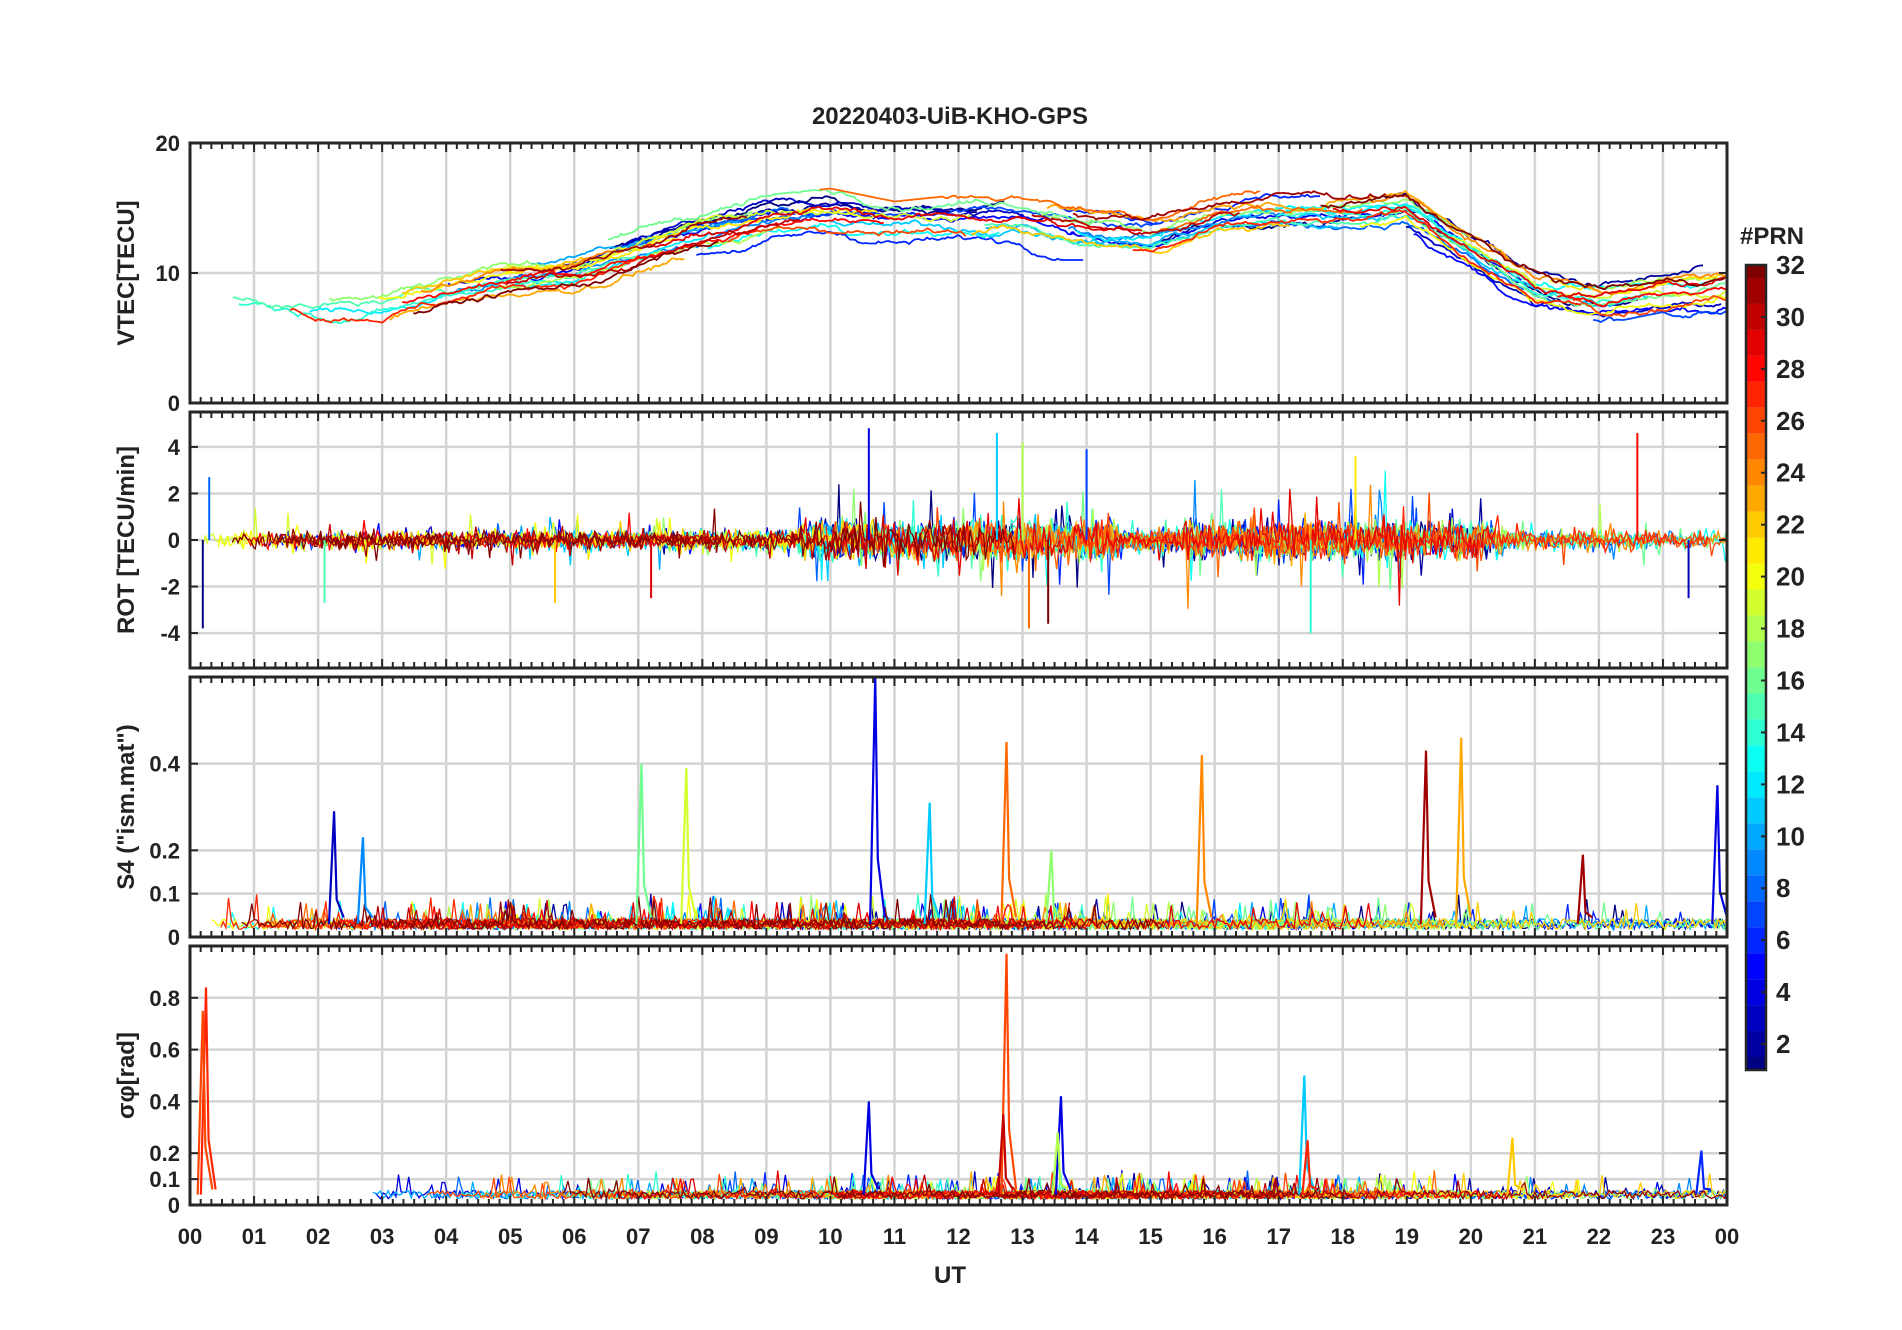  I want to click on x-tick-label: 01, so click(254, 1236).